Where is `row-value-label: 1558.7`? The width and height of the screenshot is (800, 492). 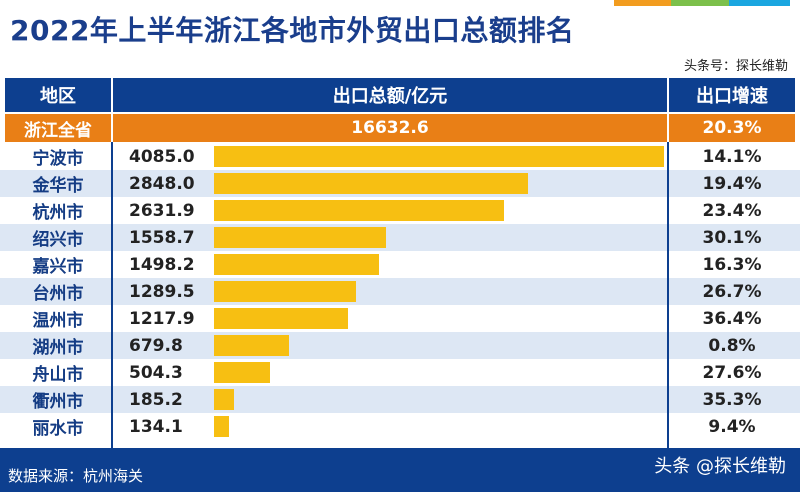 row-value-label: 1558.7 is located at coordinates (162, 237).